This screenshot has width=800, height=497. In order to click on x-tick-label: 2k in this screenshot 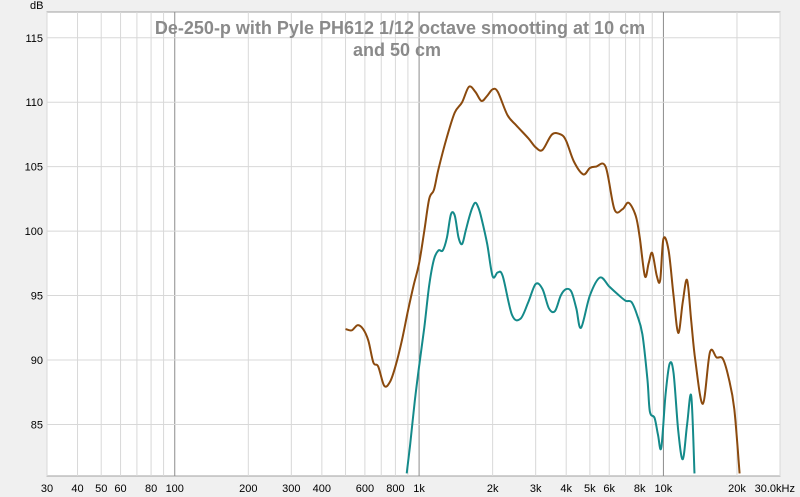, I will do `click(493, 489)`.